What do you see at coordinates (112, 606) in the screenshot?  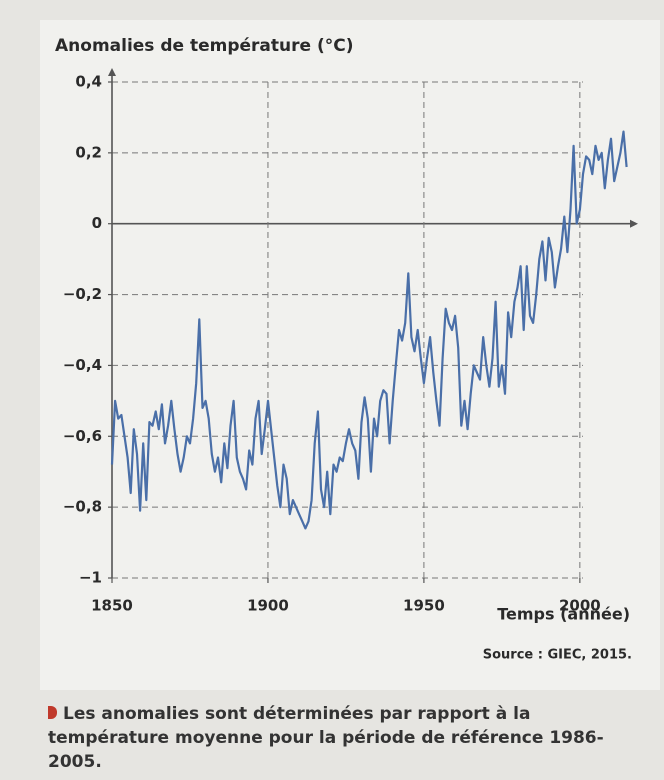 I see `x-tick-label: 1850` at bounding box center [112, 606].